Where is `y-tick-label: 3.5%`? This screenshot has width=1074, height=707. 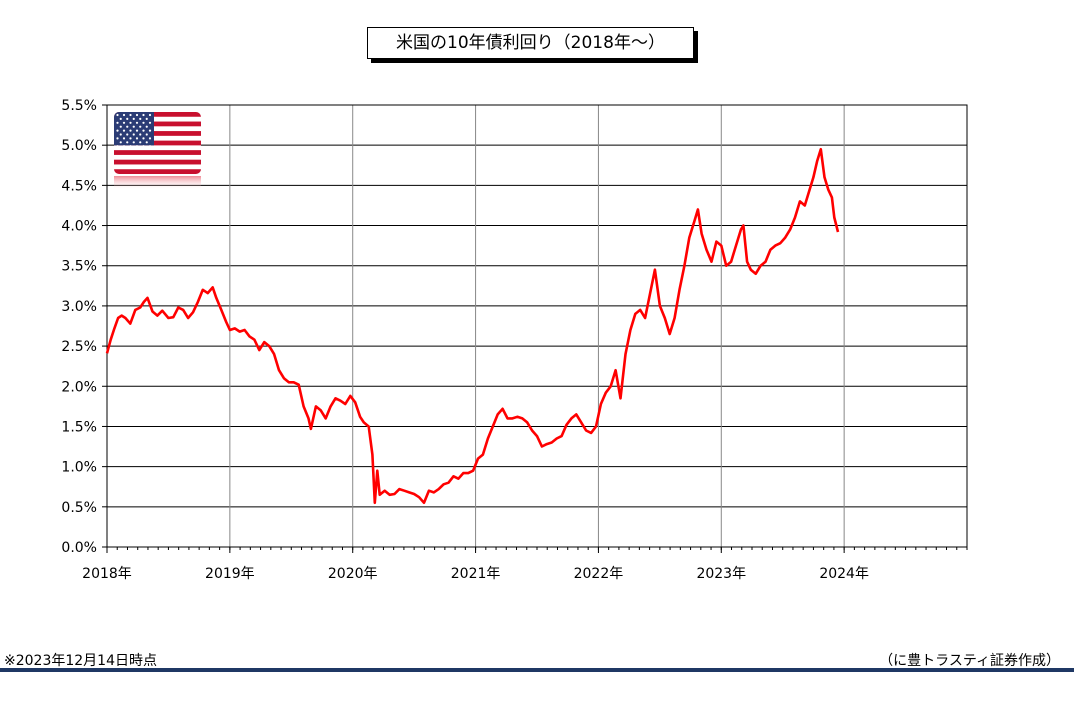 y-tick-label: 3.5% is located at coordinates (79, 267).